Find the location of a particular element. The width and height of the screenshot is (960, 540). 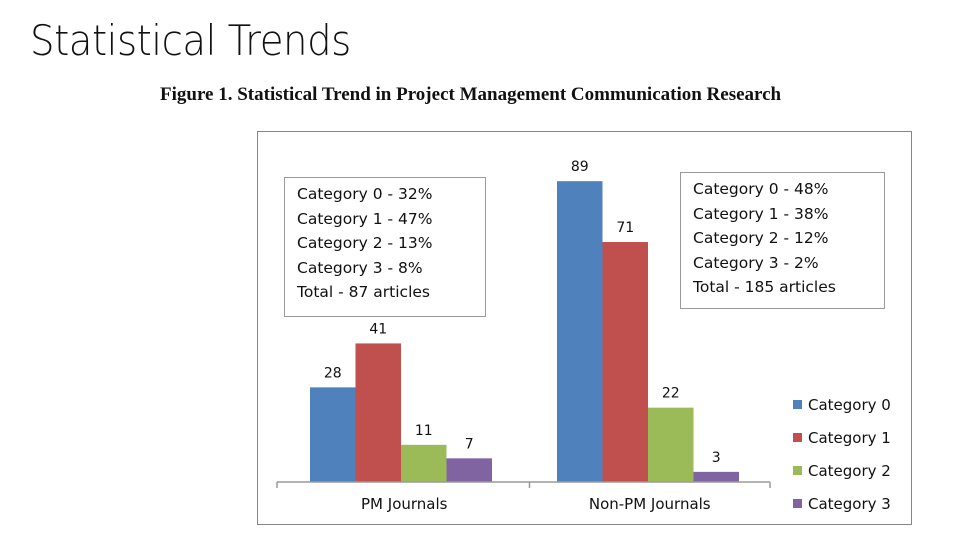

summary-total: Total - 185 articles is located at coordinates (764, 287).